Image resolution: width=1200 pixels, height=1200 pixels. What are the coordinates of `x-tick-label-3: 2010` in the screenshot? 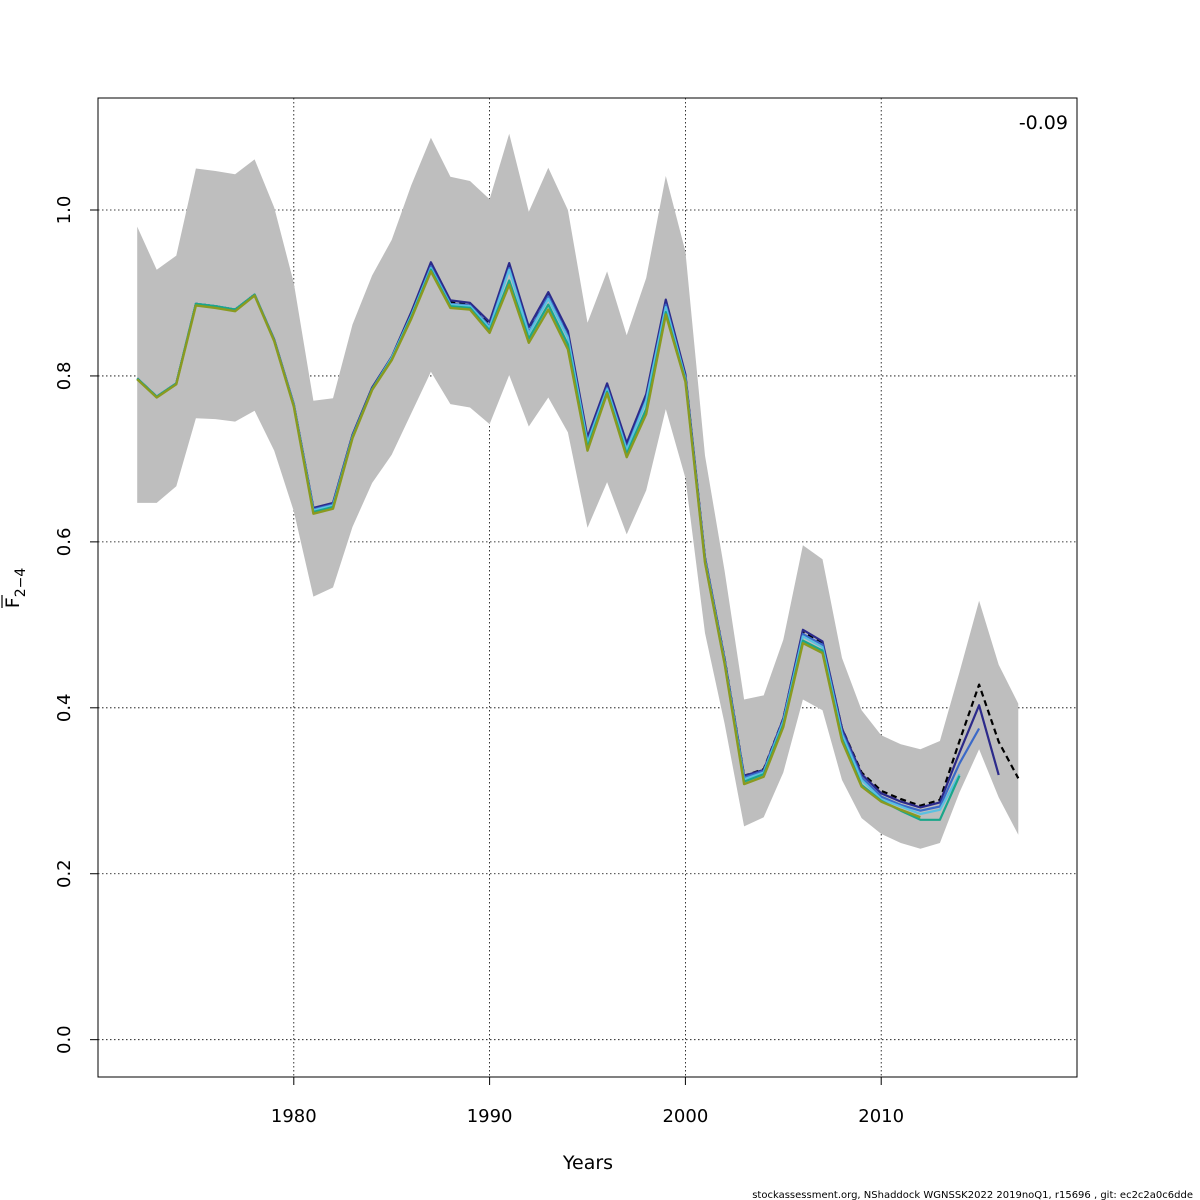 It's located at (881, 1116).